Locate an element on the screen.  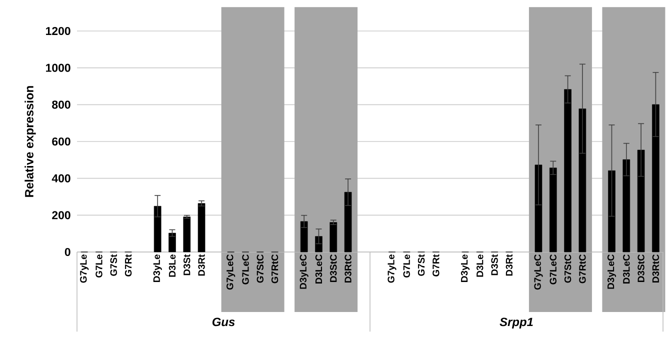
y-tick-label: 0 is located at coordinates (67, 252).